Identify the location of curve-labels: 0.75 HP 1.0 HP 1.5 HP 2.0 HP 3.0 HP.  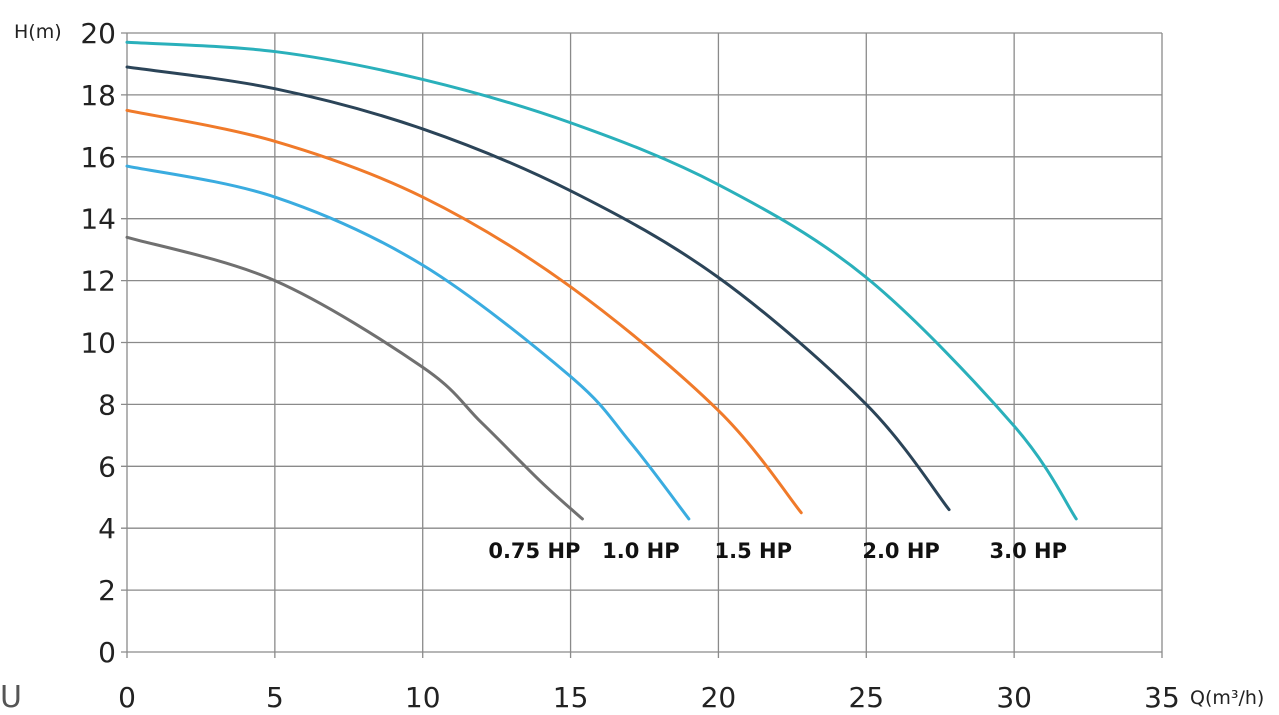
(777, 551).